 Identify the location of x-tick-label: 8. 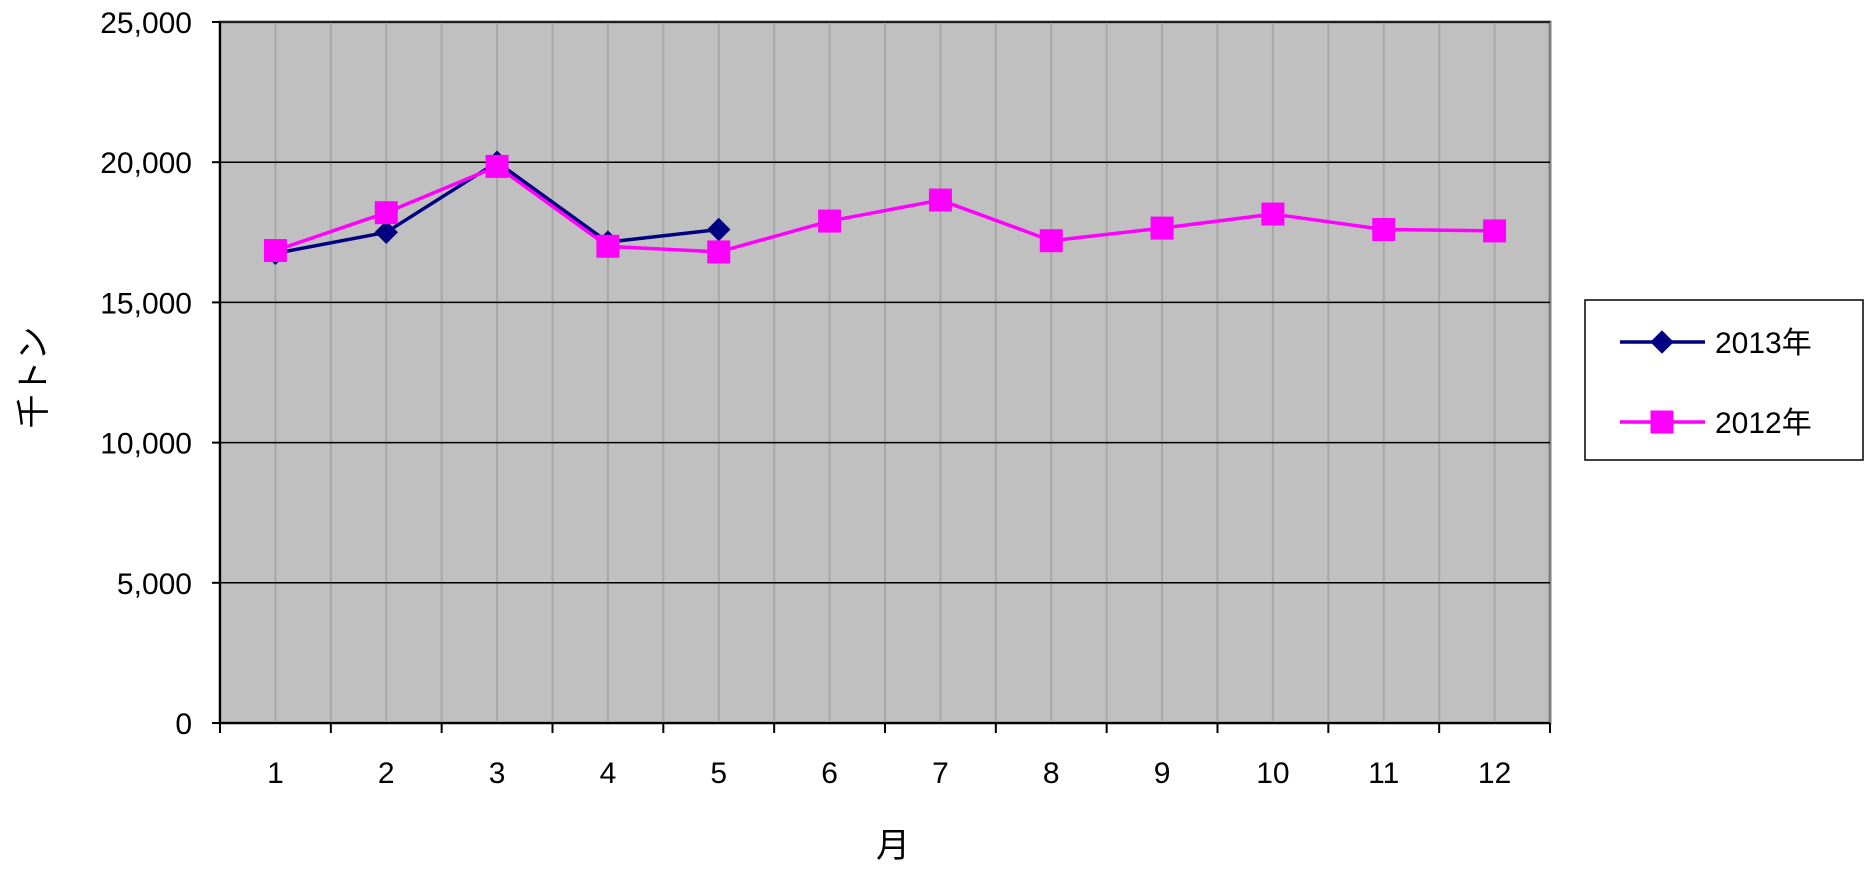
(1051, 773).